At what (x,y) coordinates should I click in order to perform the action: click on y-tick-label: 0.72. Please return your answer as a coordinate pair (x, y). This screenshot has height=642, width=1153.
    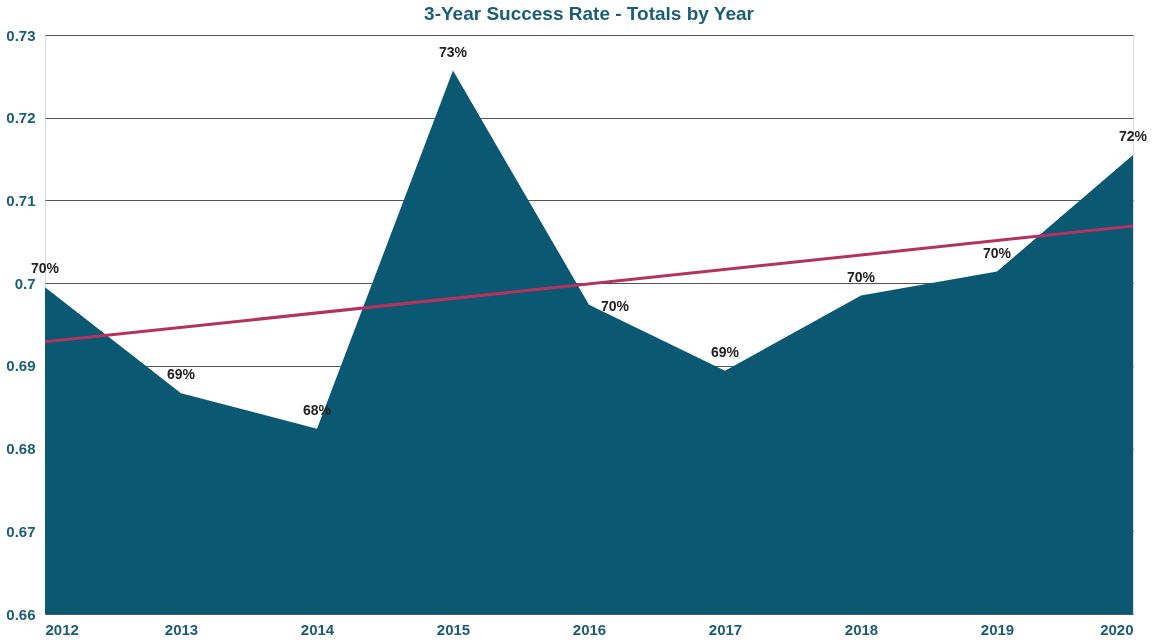
    Looking at the image, I should click on (21, 118).